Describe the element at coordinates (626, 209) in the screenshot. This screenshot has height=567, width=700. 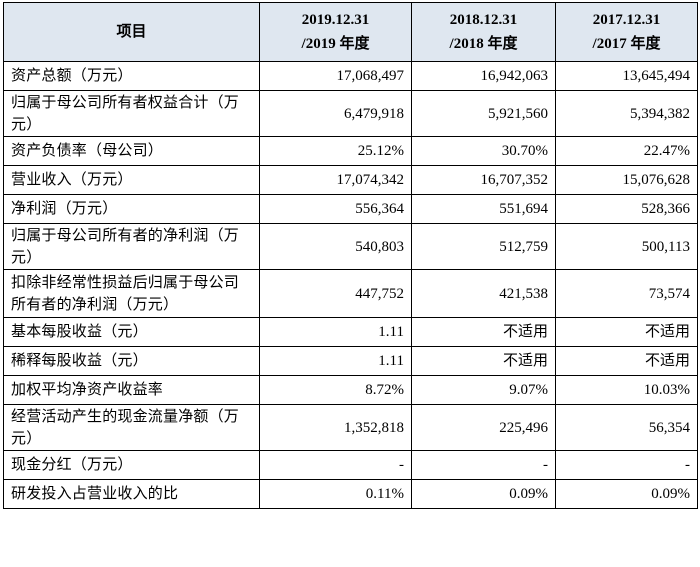
I see `cell-2017: 528,366` at that location.